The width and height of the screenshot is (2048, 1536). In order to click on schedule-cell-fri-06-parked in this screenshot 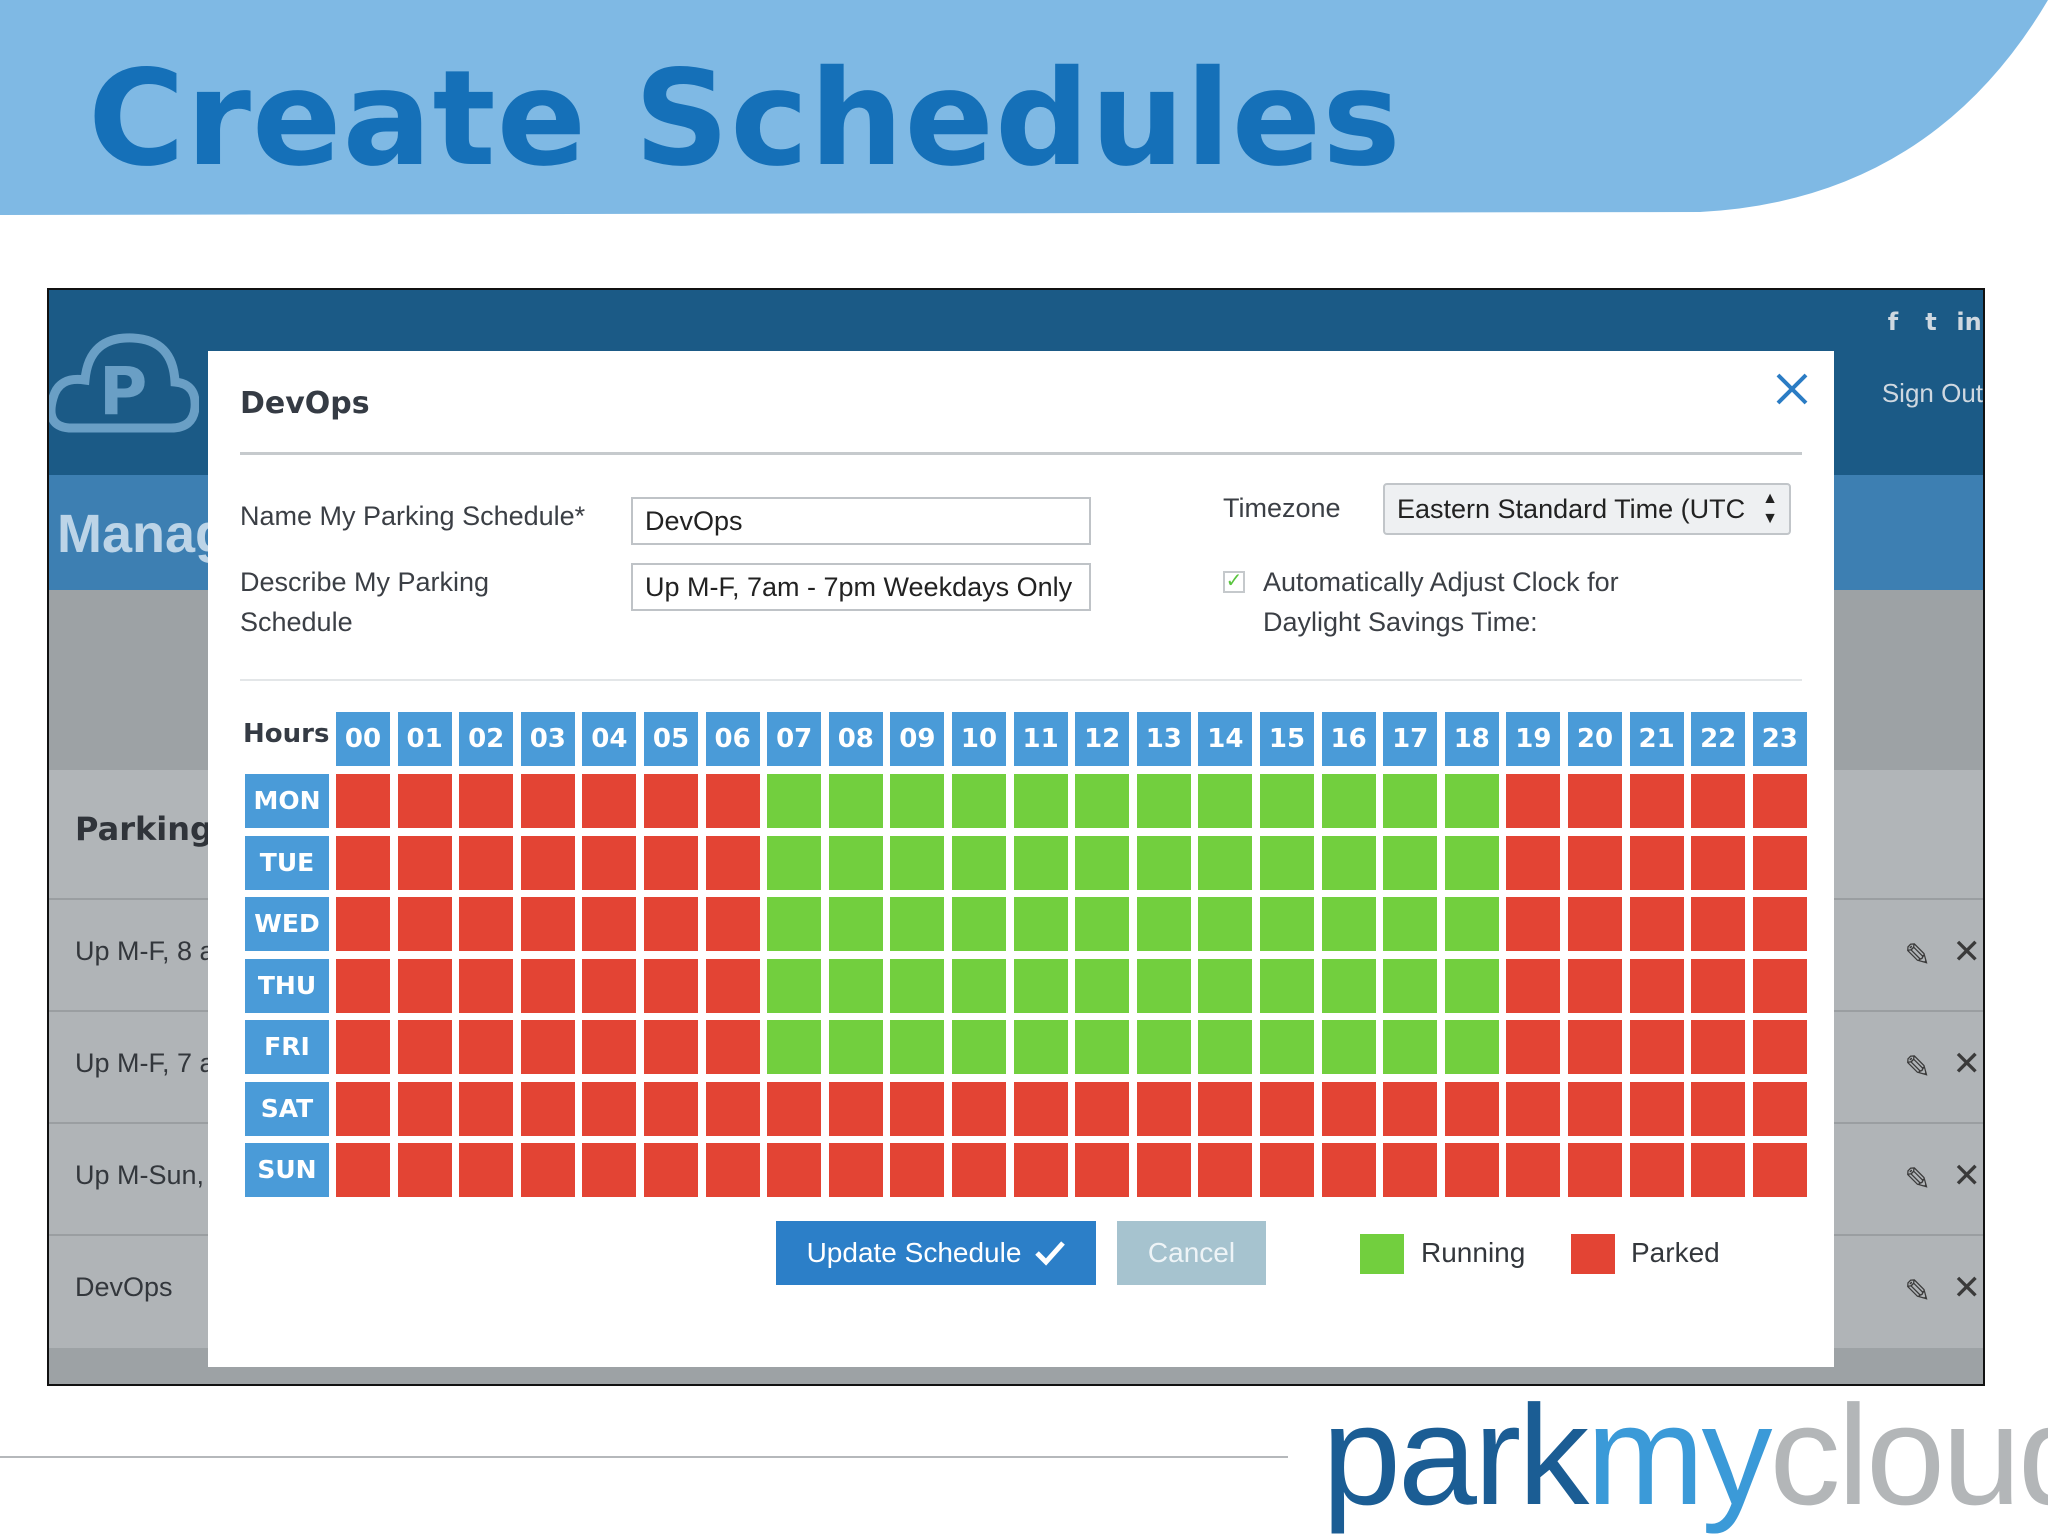, I will do `click(732, 1047)`.